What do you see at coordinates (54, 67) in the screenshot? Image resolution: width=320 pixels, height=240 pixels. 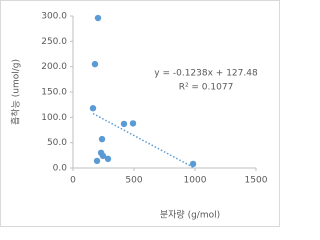 I see `y-tick-label: 200.0` at bounding box center [54, 67].